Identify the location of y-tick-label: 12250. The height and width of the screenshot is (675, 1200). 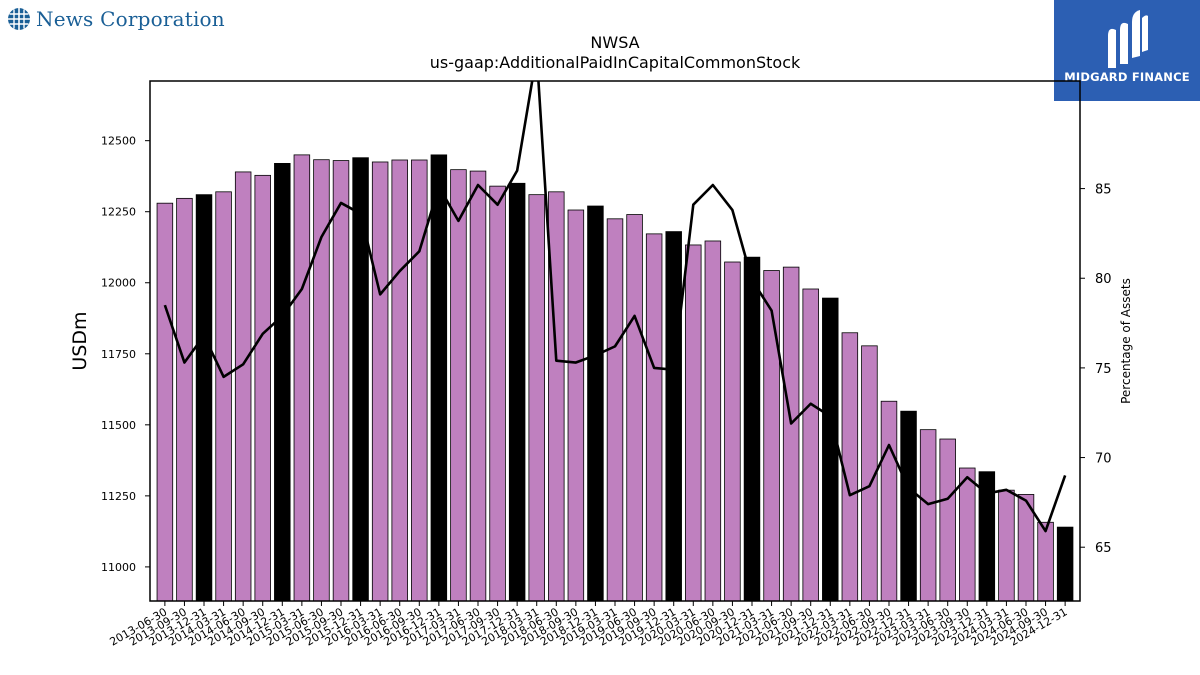
(118, 212).